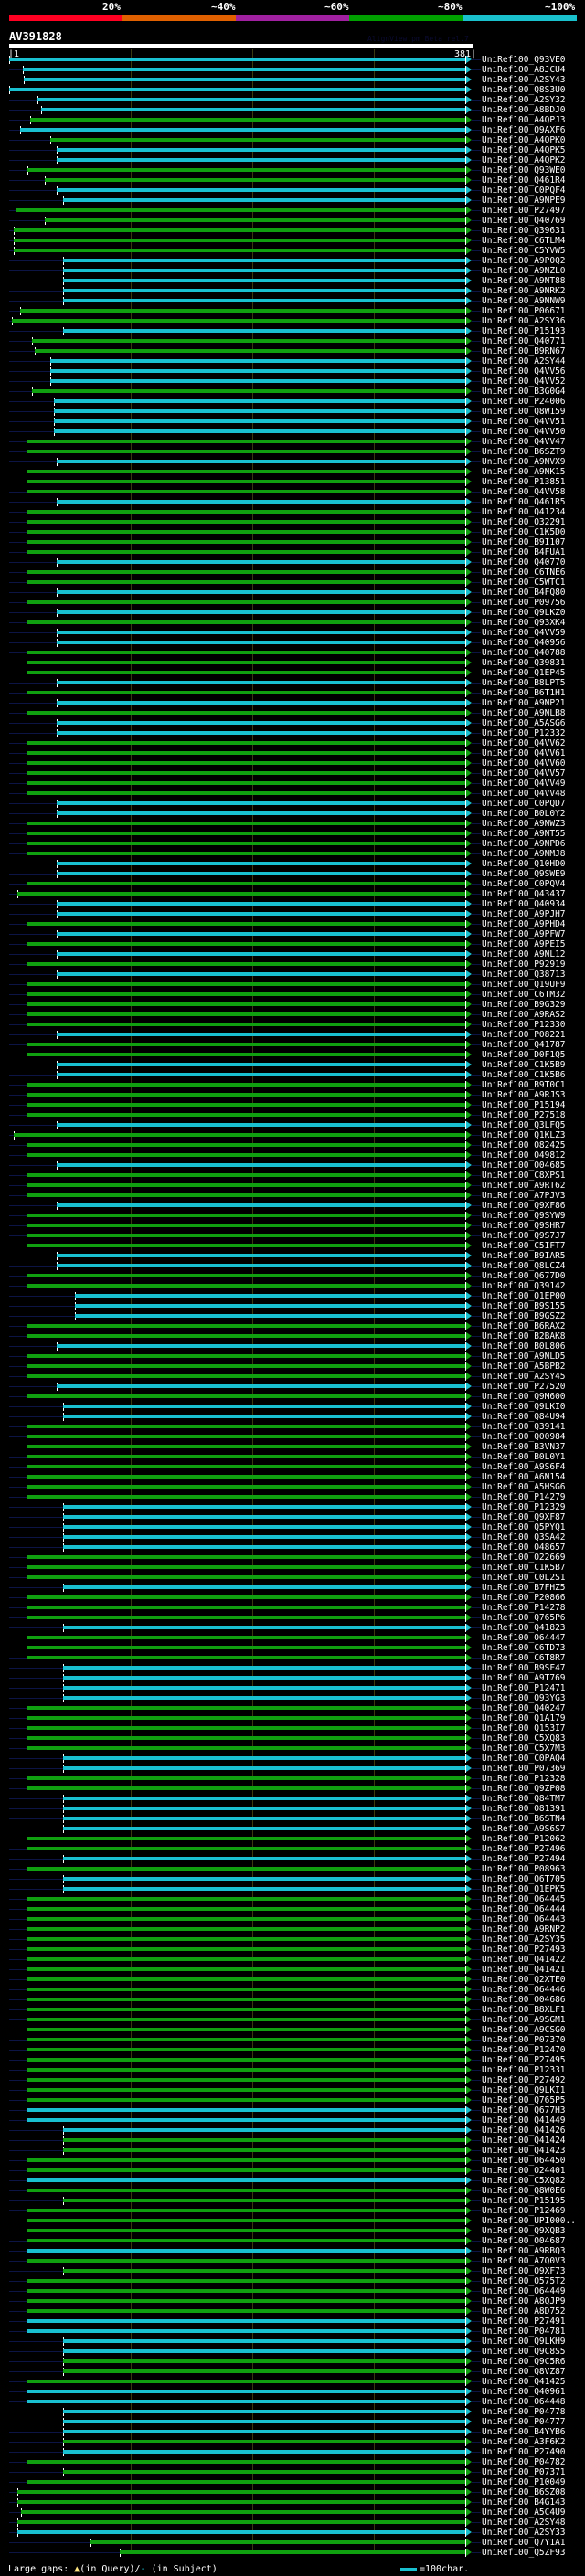 The height and width of the screenshot is (2576, 585). Describe the element at coordinates (293, 1246) in the screenshot. I see `alignment-row: UniRef100_C5IFT7` at that location.